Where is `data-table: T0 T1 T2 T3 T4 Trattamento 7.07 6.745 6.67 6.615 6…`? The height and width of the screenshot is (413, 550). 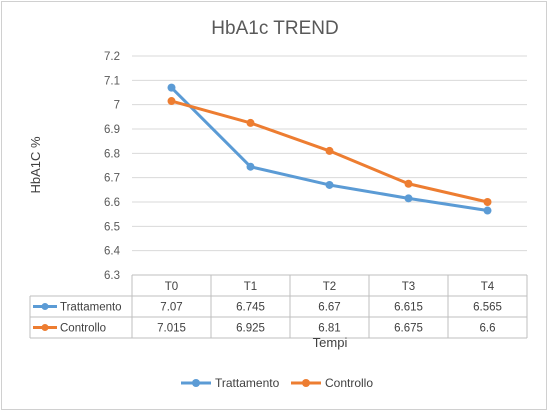
data-table: T0 T1 T2 T3 T4 Trattamento 7.07 6.745 6.67 6.615 6… is located at coordinates (278, 306).